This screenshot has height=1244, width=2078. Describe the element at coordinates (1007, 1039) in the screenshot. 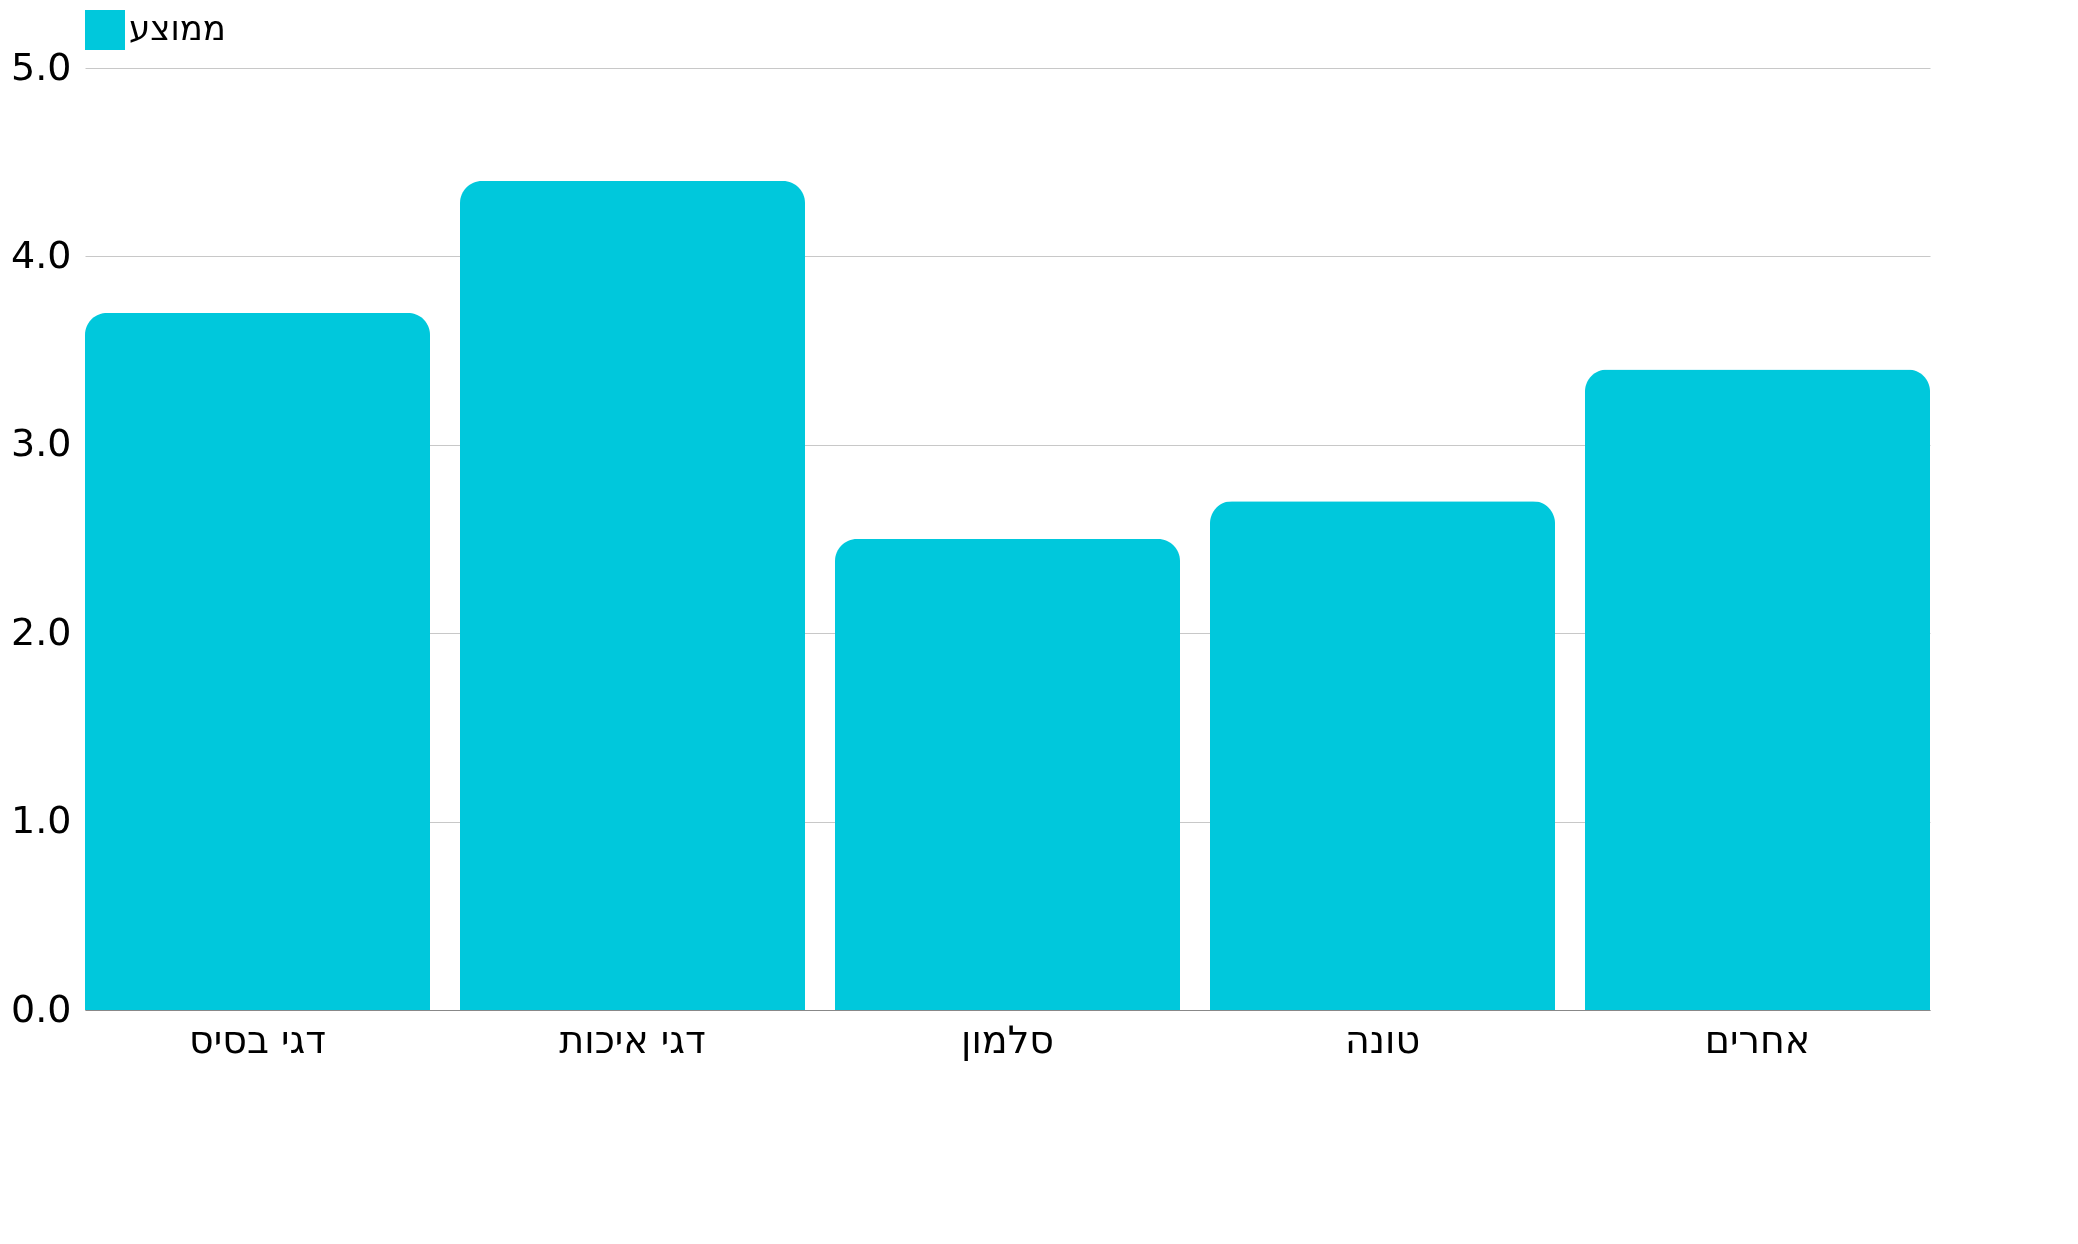

I see `x-tick-label: סלמון` at that location.